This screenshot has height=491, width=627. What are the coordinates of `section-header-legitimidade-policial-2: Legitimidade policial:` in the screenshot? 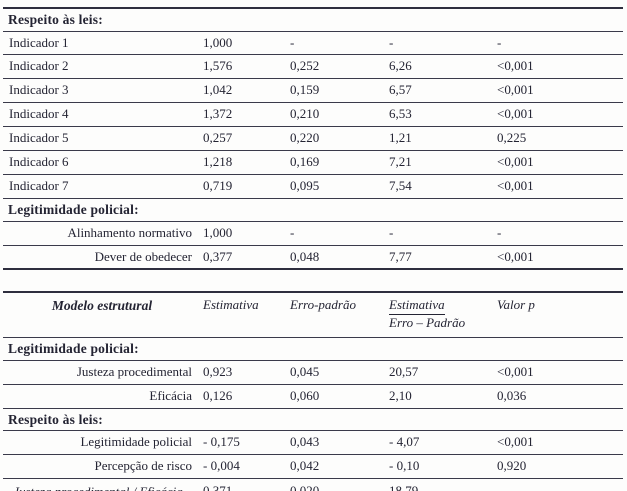 It's located at (313, 349).